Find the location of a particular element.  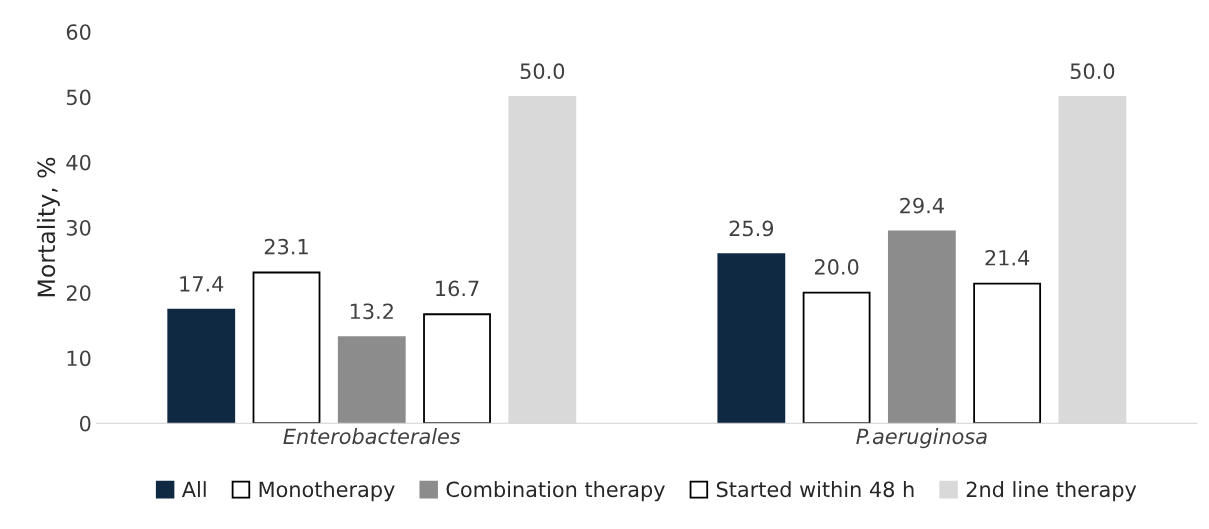

y-tick-label: 10 is located at coordinates (79, 358).